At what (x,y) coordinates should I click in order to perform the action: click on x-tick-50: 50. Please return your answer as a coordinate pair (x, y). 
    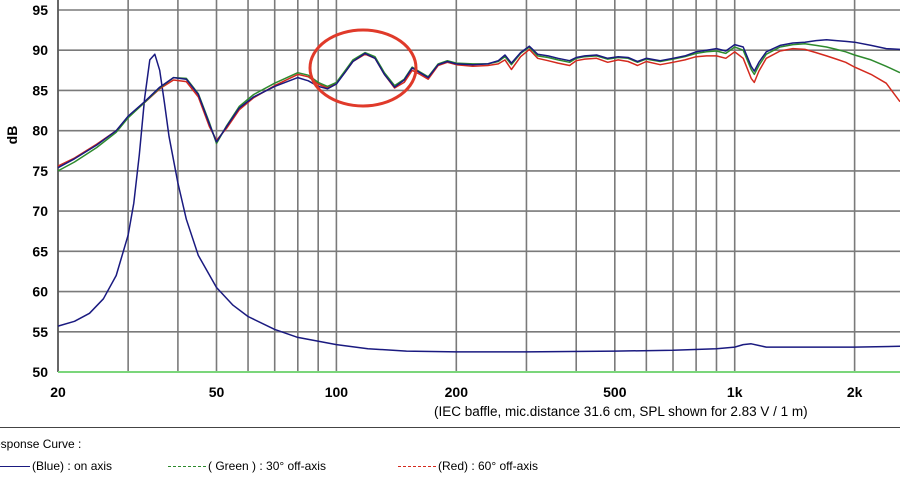
    Looking at the image, I should click on (217, 392).